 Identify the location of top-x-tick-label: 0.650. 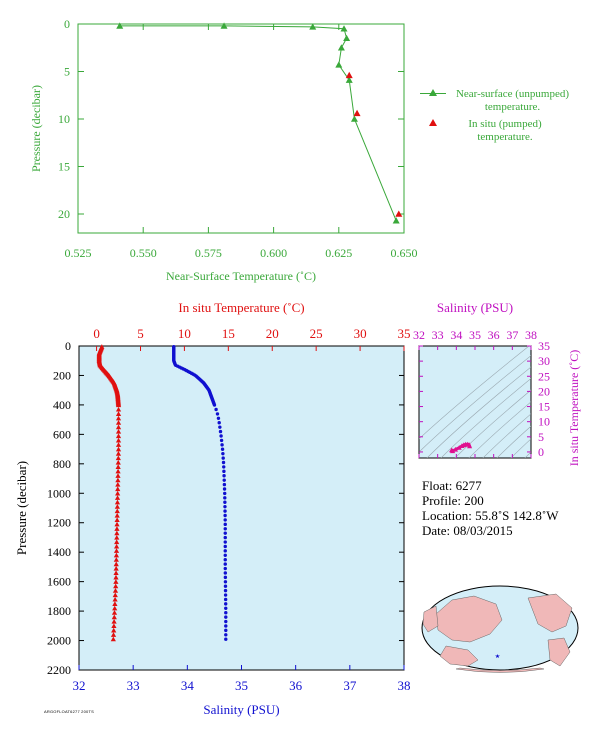
(404, 253).